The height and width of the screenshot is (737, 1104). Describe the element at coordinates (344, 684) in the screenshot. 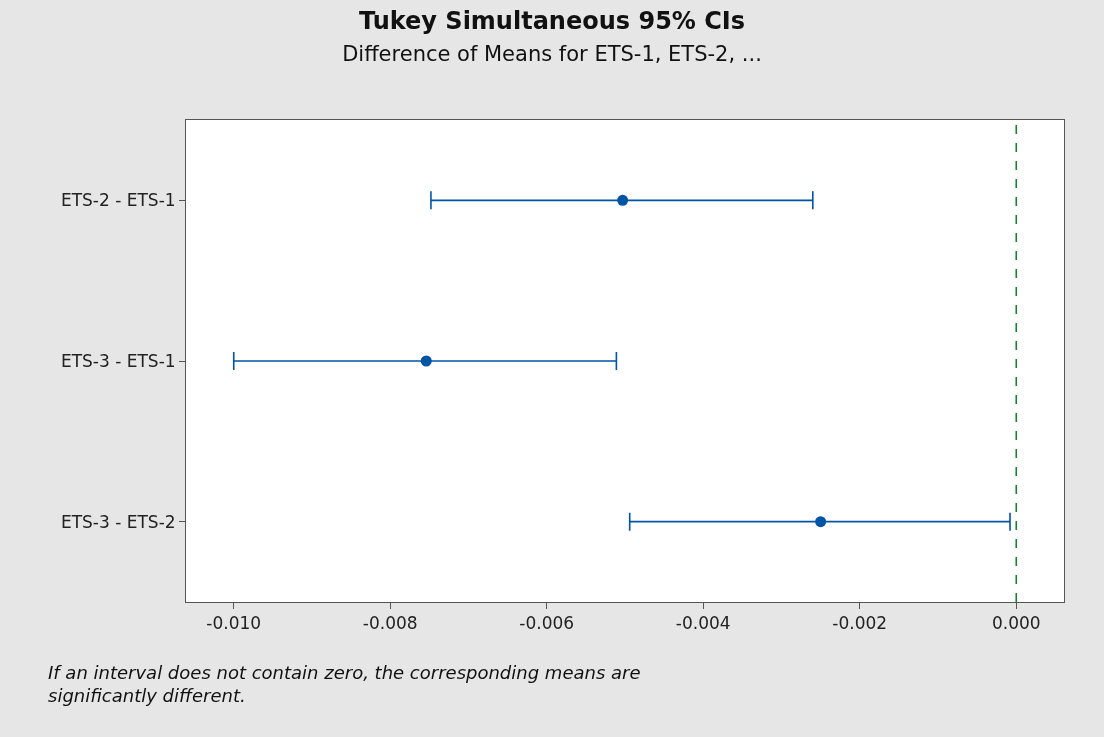

I see `text: If an interval does not contain zero, the corresponding means are significantly different.` at that location.